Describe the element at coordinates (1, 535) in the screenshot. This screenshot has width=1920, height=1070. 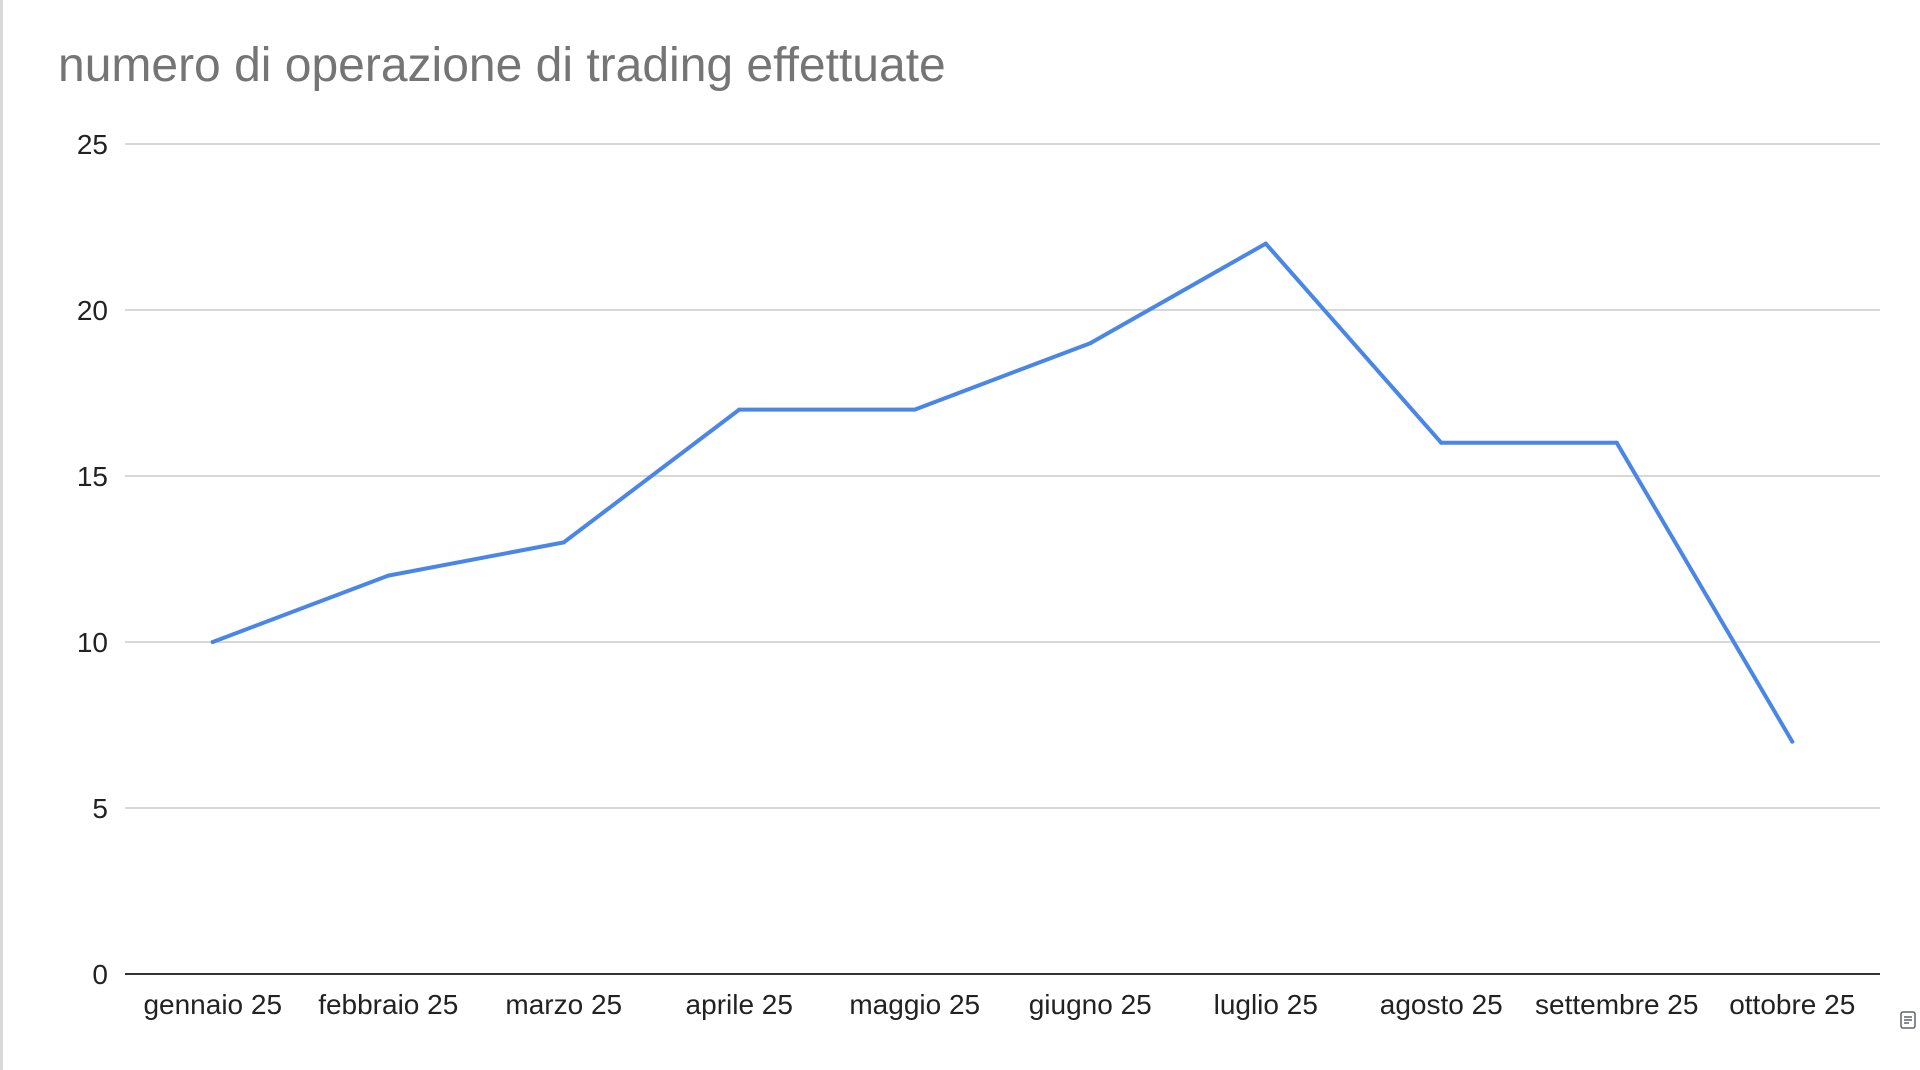
I see `sheet-edge-divider` at that location.